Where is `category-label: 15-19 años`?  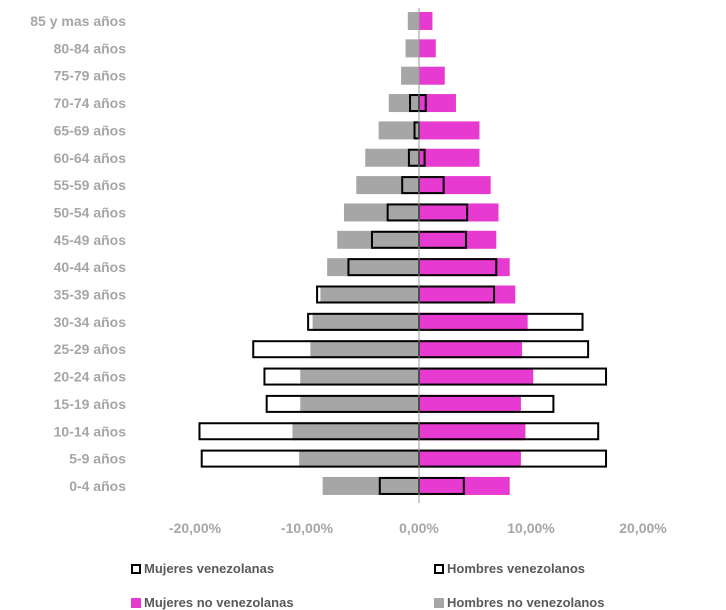
category-label: 15-19 años is located at coordinates (90, 404).